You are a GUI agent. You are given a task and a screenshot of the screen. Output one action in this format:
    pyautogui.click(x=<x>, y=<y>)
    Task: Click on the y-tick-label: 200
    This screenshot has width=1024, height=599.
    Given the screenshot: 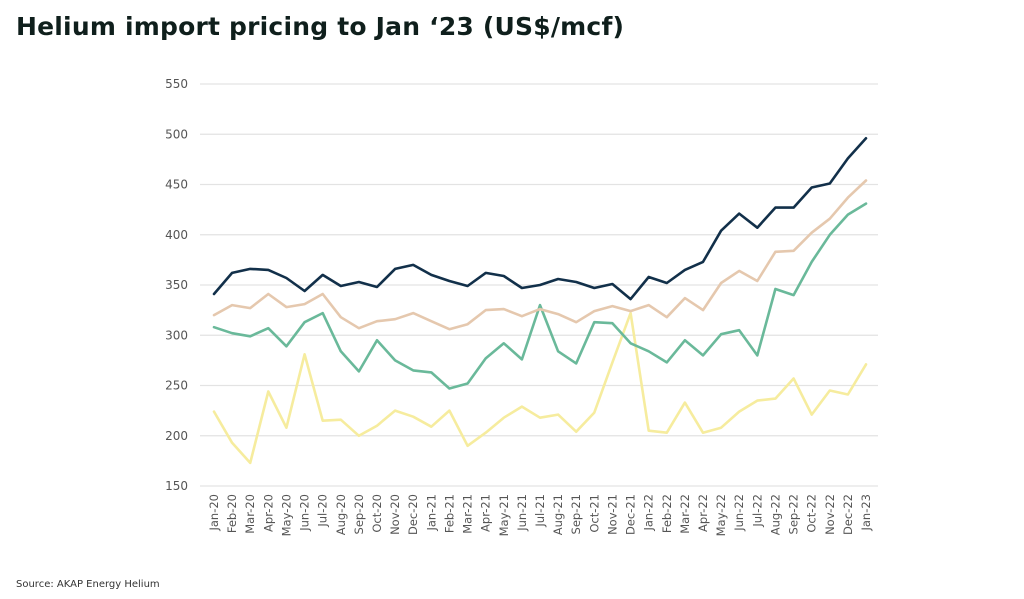 What is the action you would take?
    pyautogui.click(x=176, y=436)
    